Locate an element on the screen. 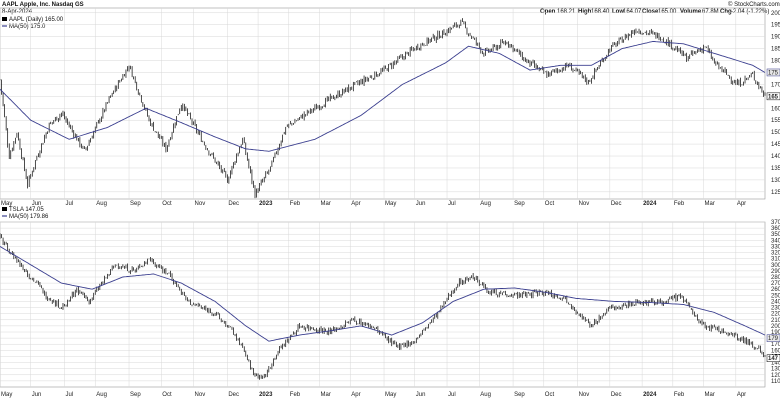  panel-0-ytick-label: 125 is located at coordinates (775, 193).